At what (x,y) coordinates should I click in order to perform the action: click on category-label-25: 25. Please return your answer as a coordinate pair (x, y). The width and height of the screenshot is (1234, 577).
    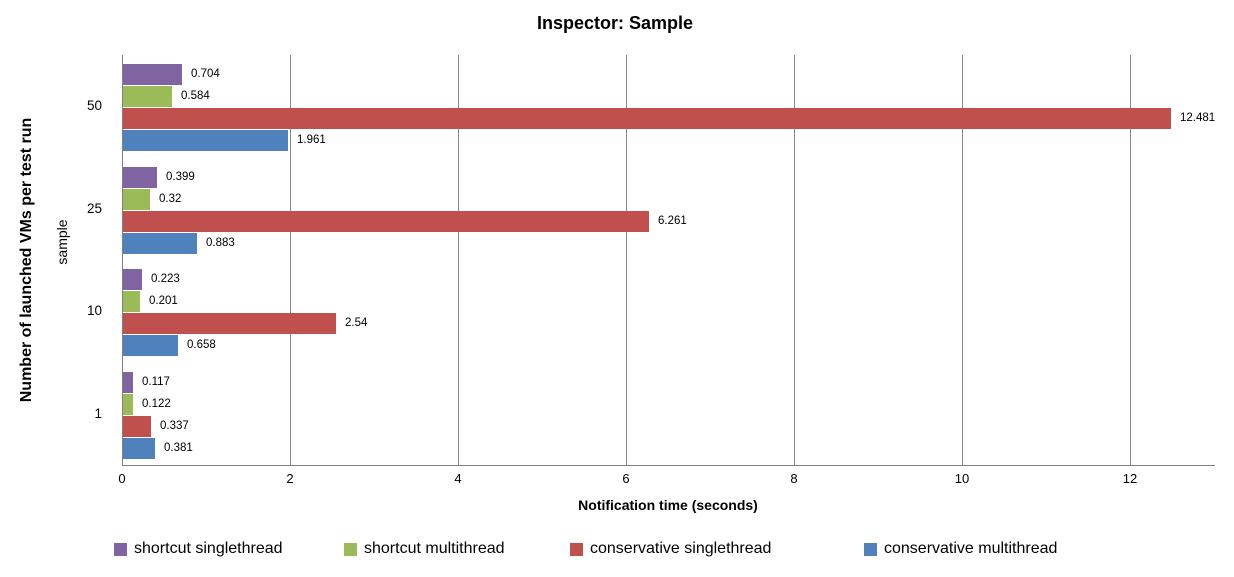
    Looking at the image, I should click on (94, 208).